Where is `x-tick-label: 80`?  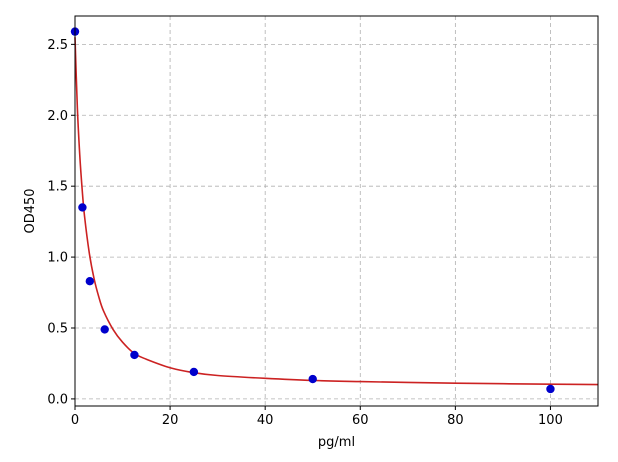
x-tick-label: 80 is located at coordinates (455, 420).